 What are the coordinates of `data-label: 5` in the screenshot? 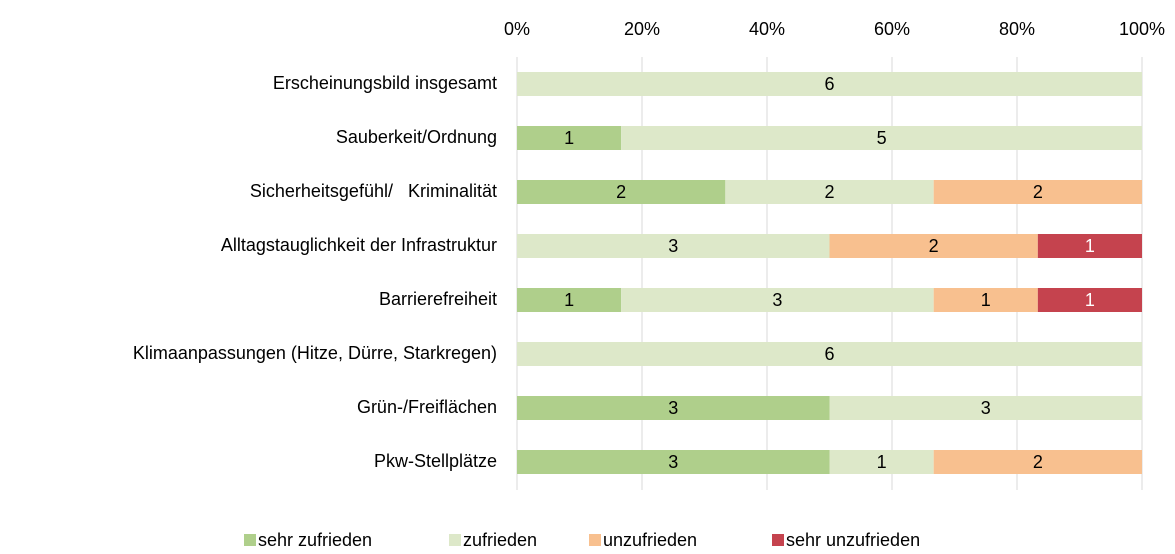 It's located at (882, 138).